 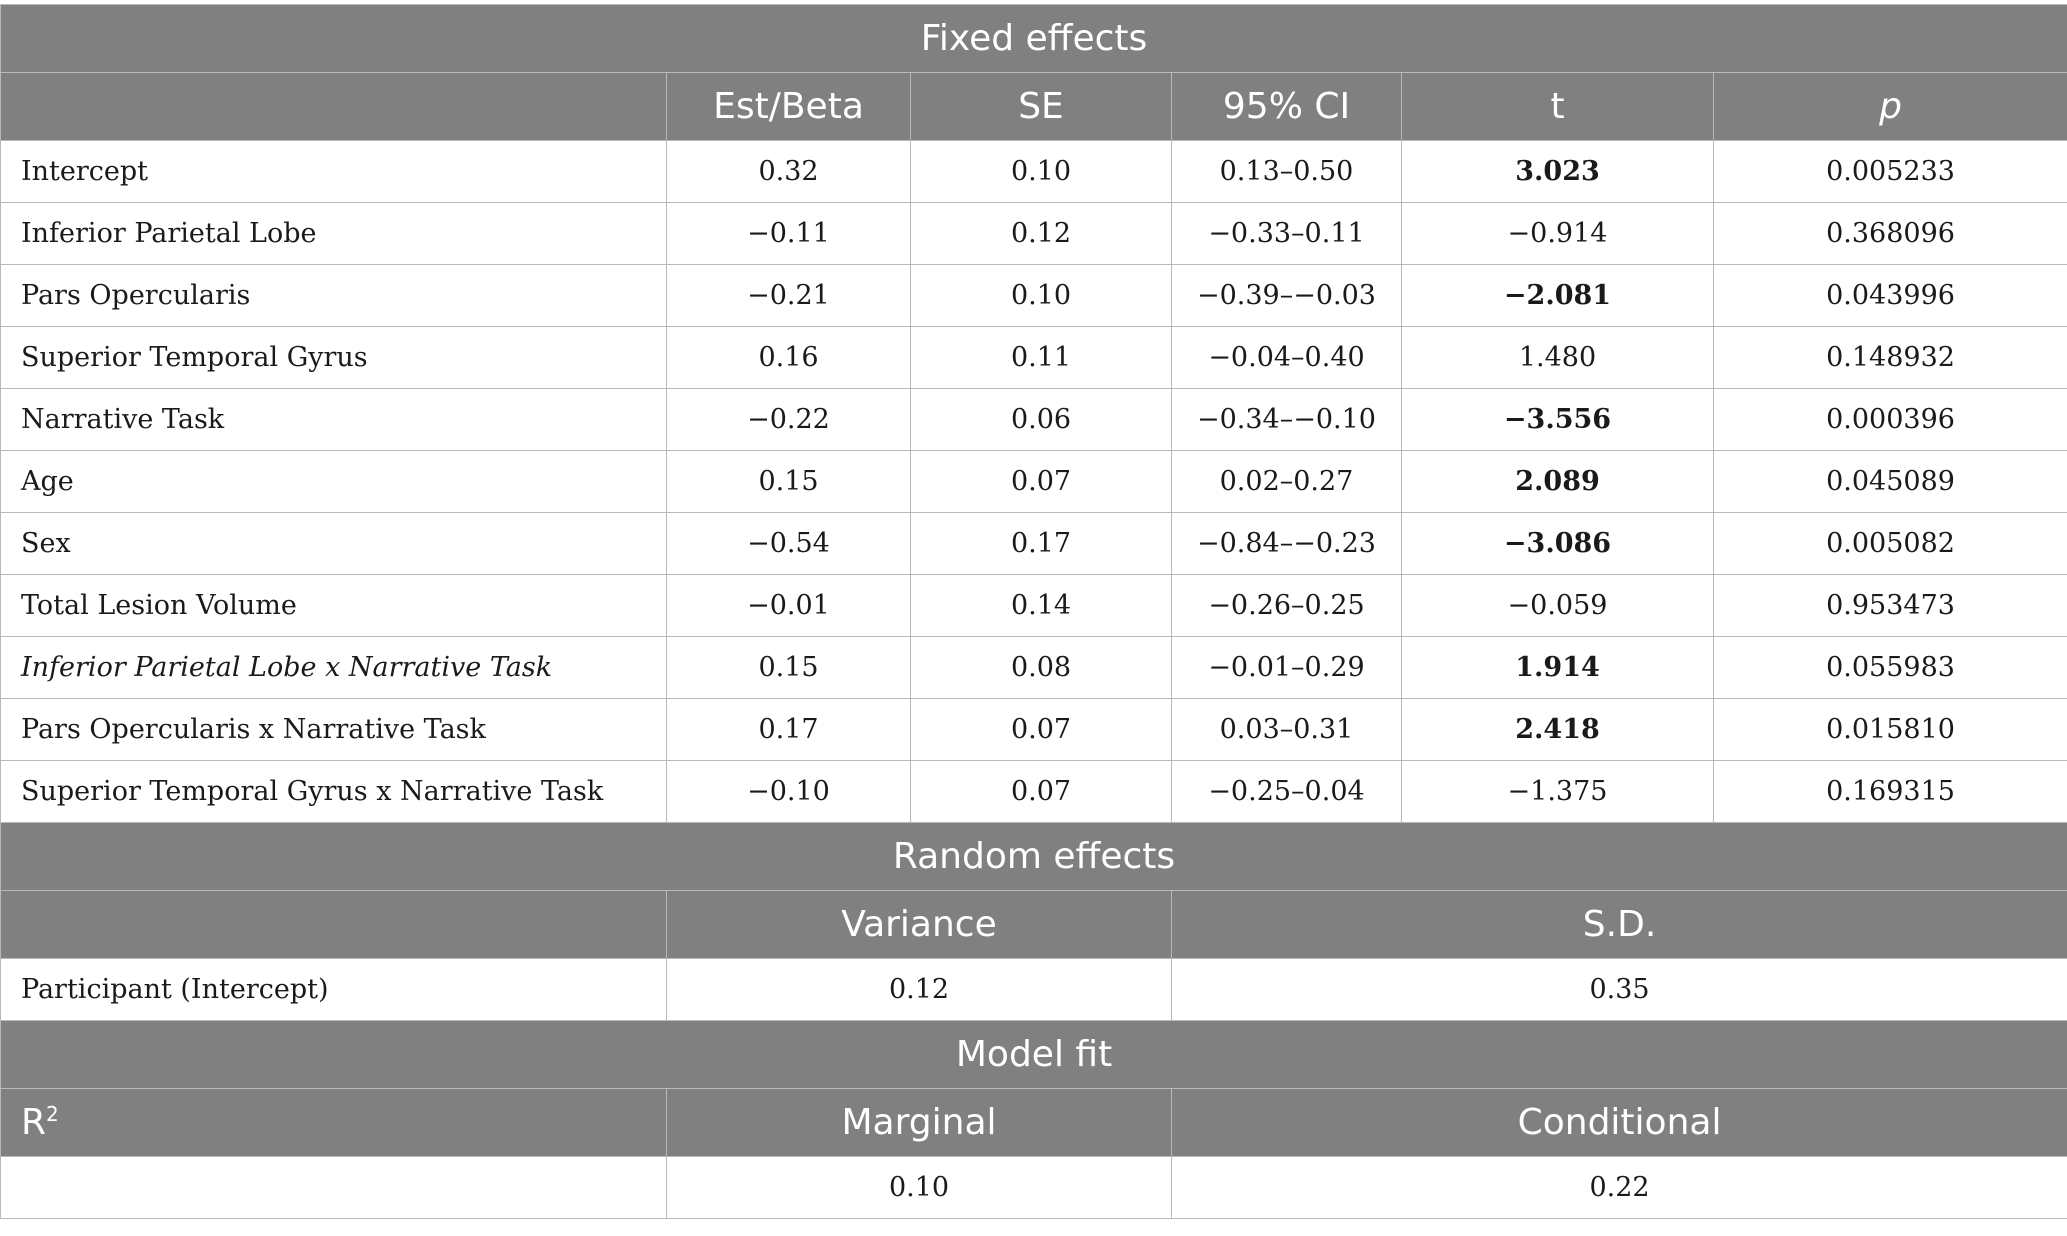 I want to click on model-fit-title-row: Model fit, so click(x=1033, y=1054).